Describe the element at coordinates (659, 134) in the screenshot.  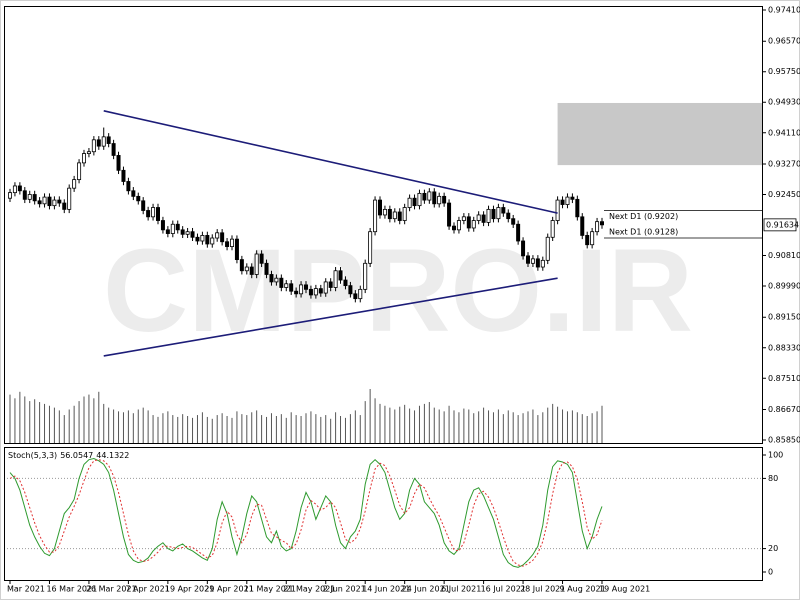
I see `zone` at that location.